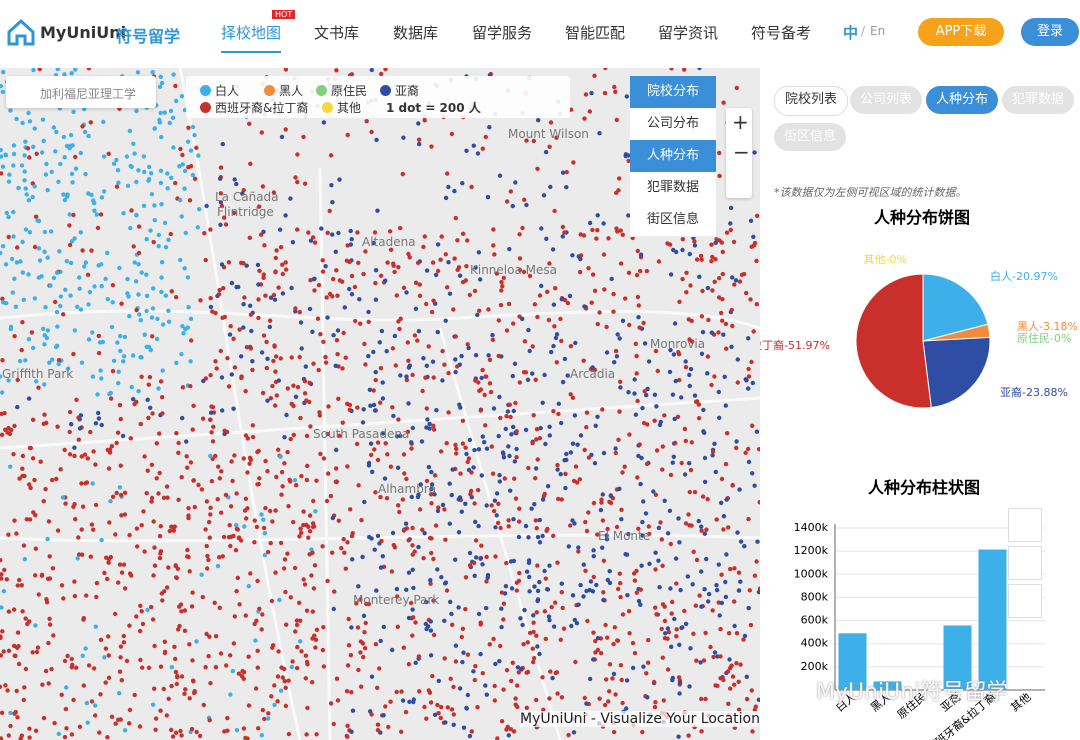 The width and height of the screenshot is (1080, 740). Describe the element at coordinates (886, 100) in the screenshot. I see `panel-tab: 公司列表` at that location.